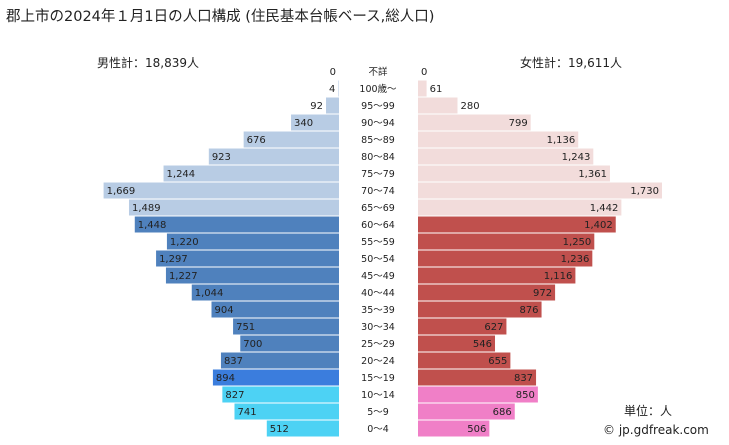 Image resolution: width=729 pixels, height=445 pixels. Describe the element at coordinates (575, 259) in the screenshot. I see `female-value-label: 1,236` at that location.